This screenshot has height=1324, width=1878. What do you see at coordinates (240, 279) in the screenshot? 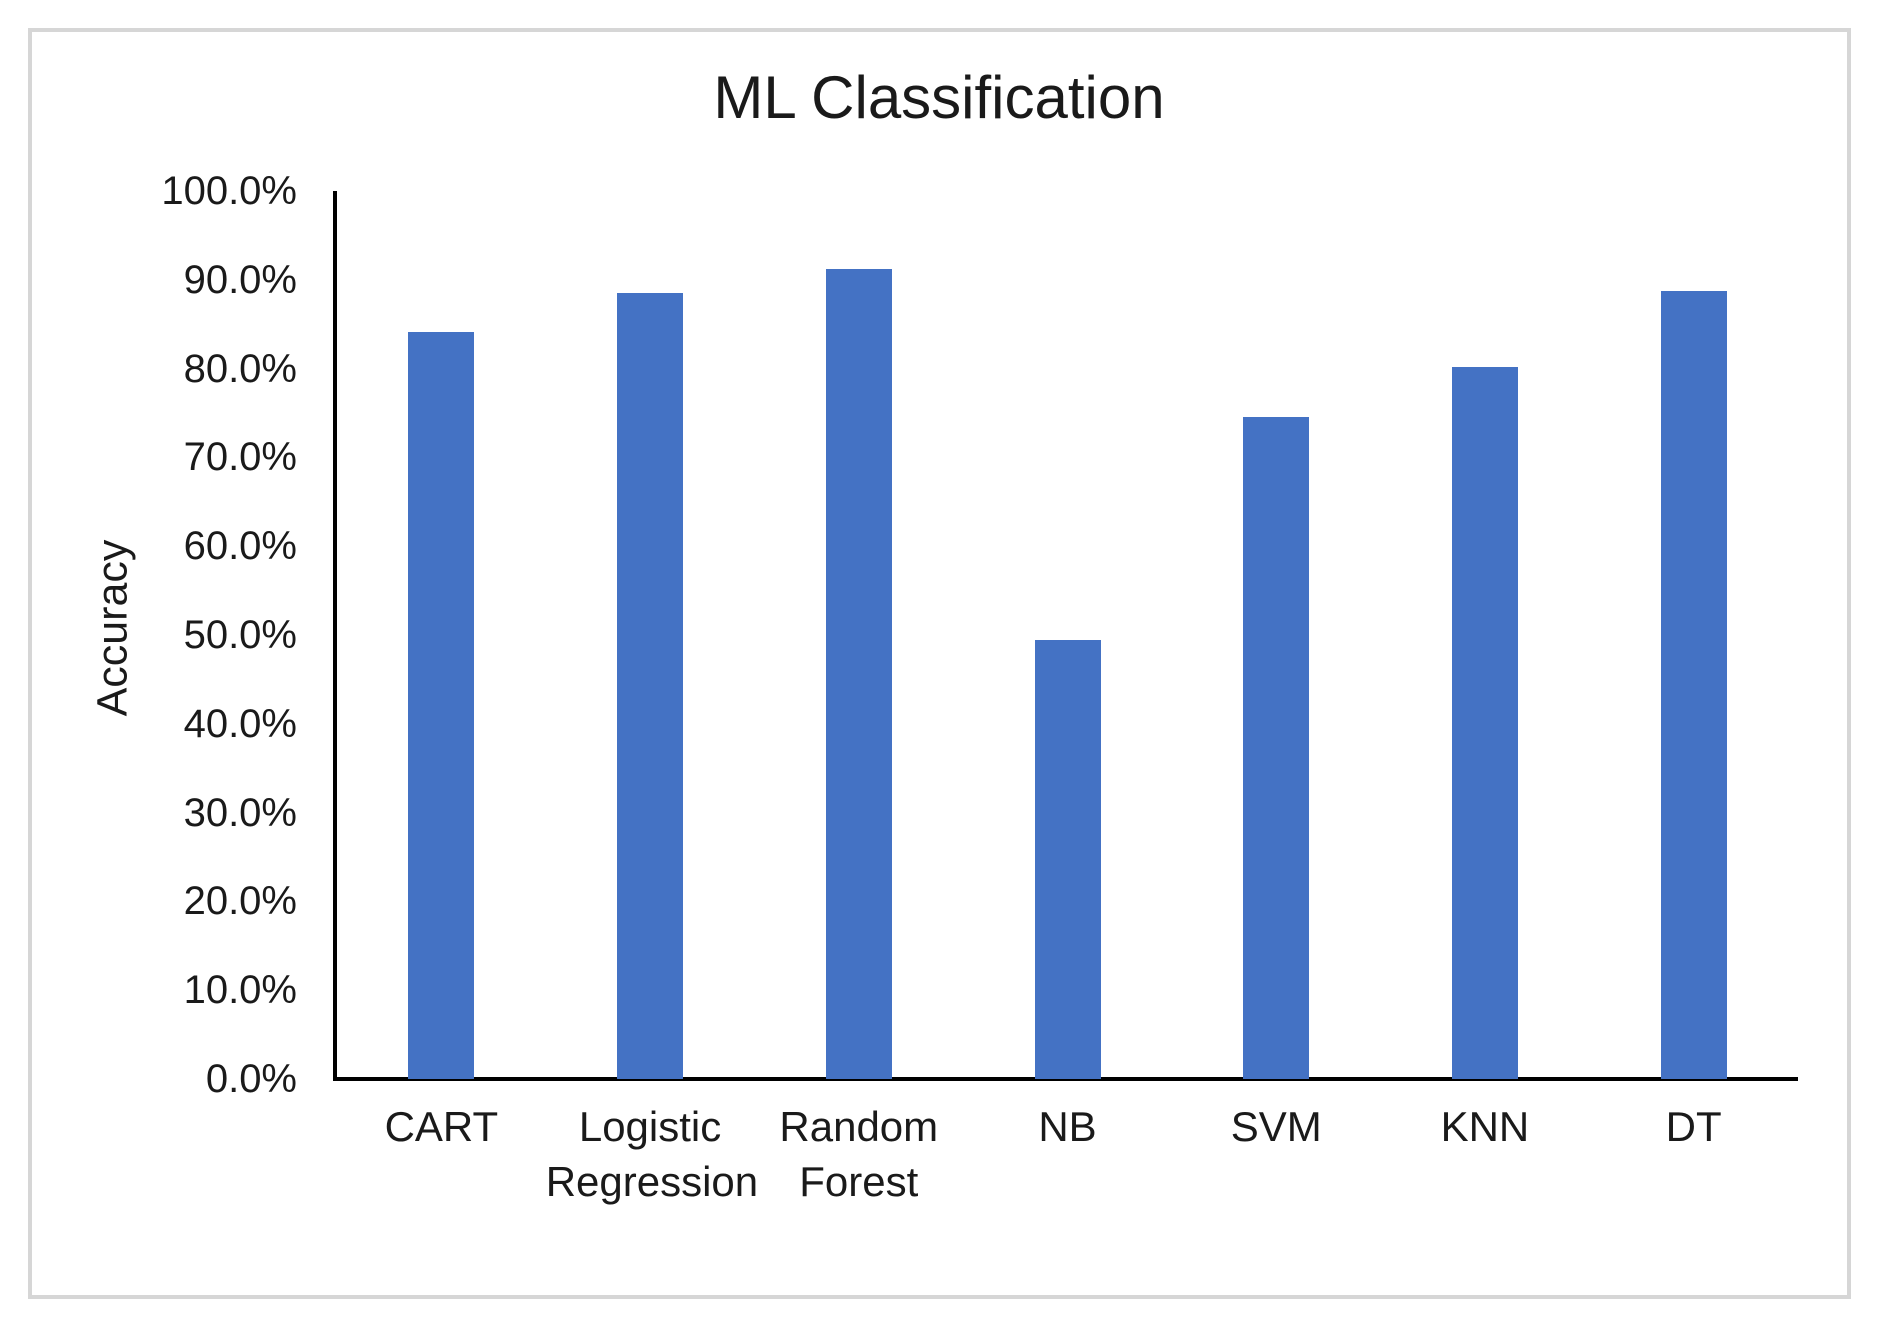
I see `y-tick-label: 90.0%` at bounding box center [240, 279].